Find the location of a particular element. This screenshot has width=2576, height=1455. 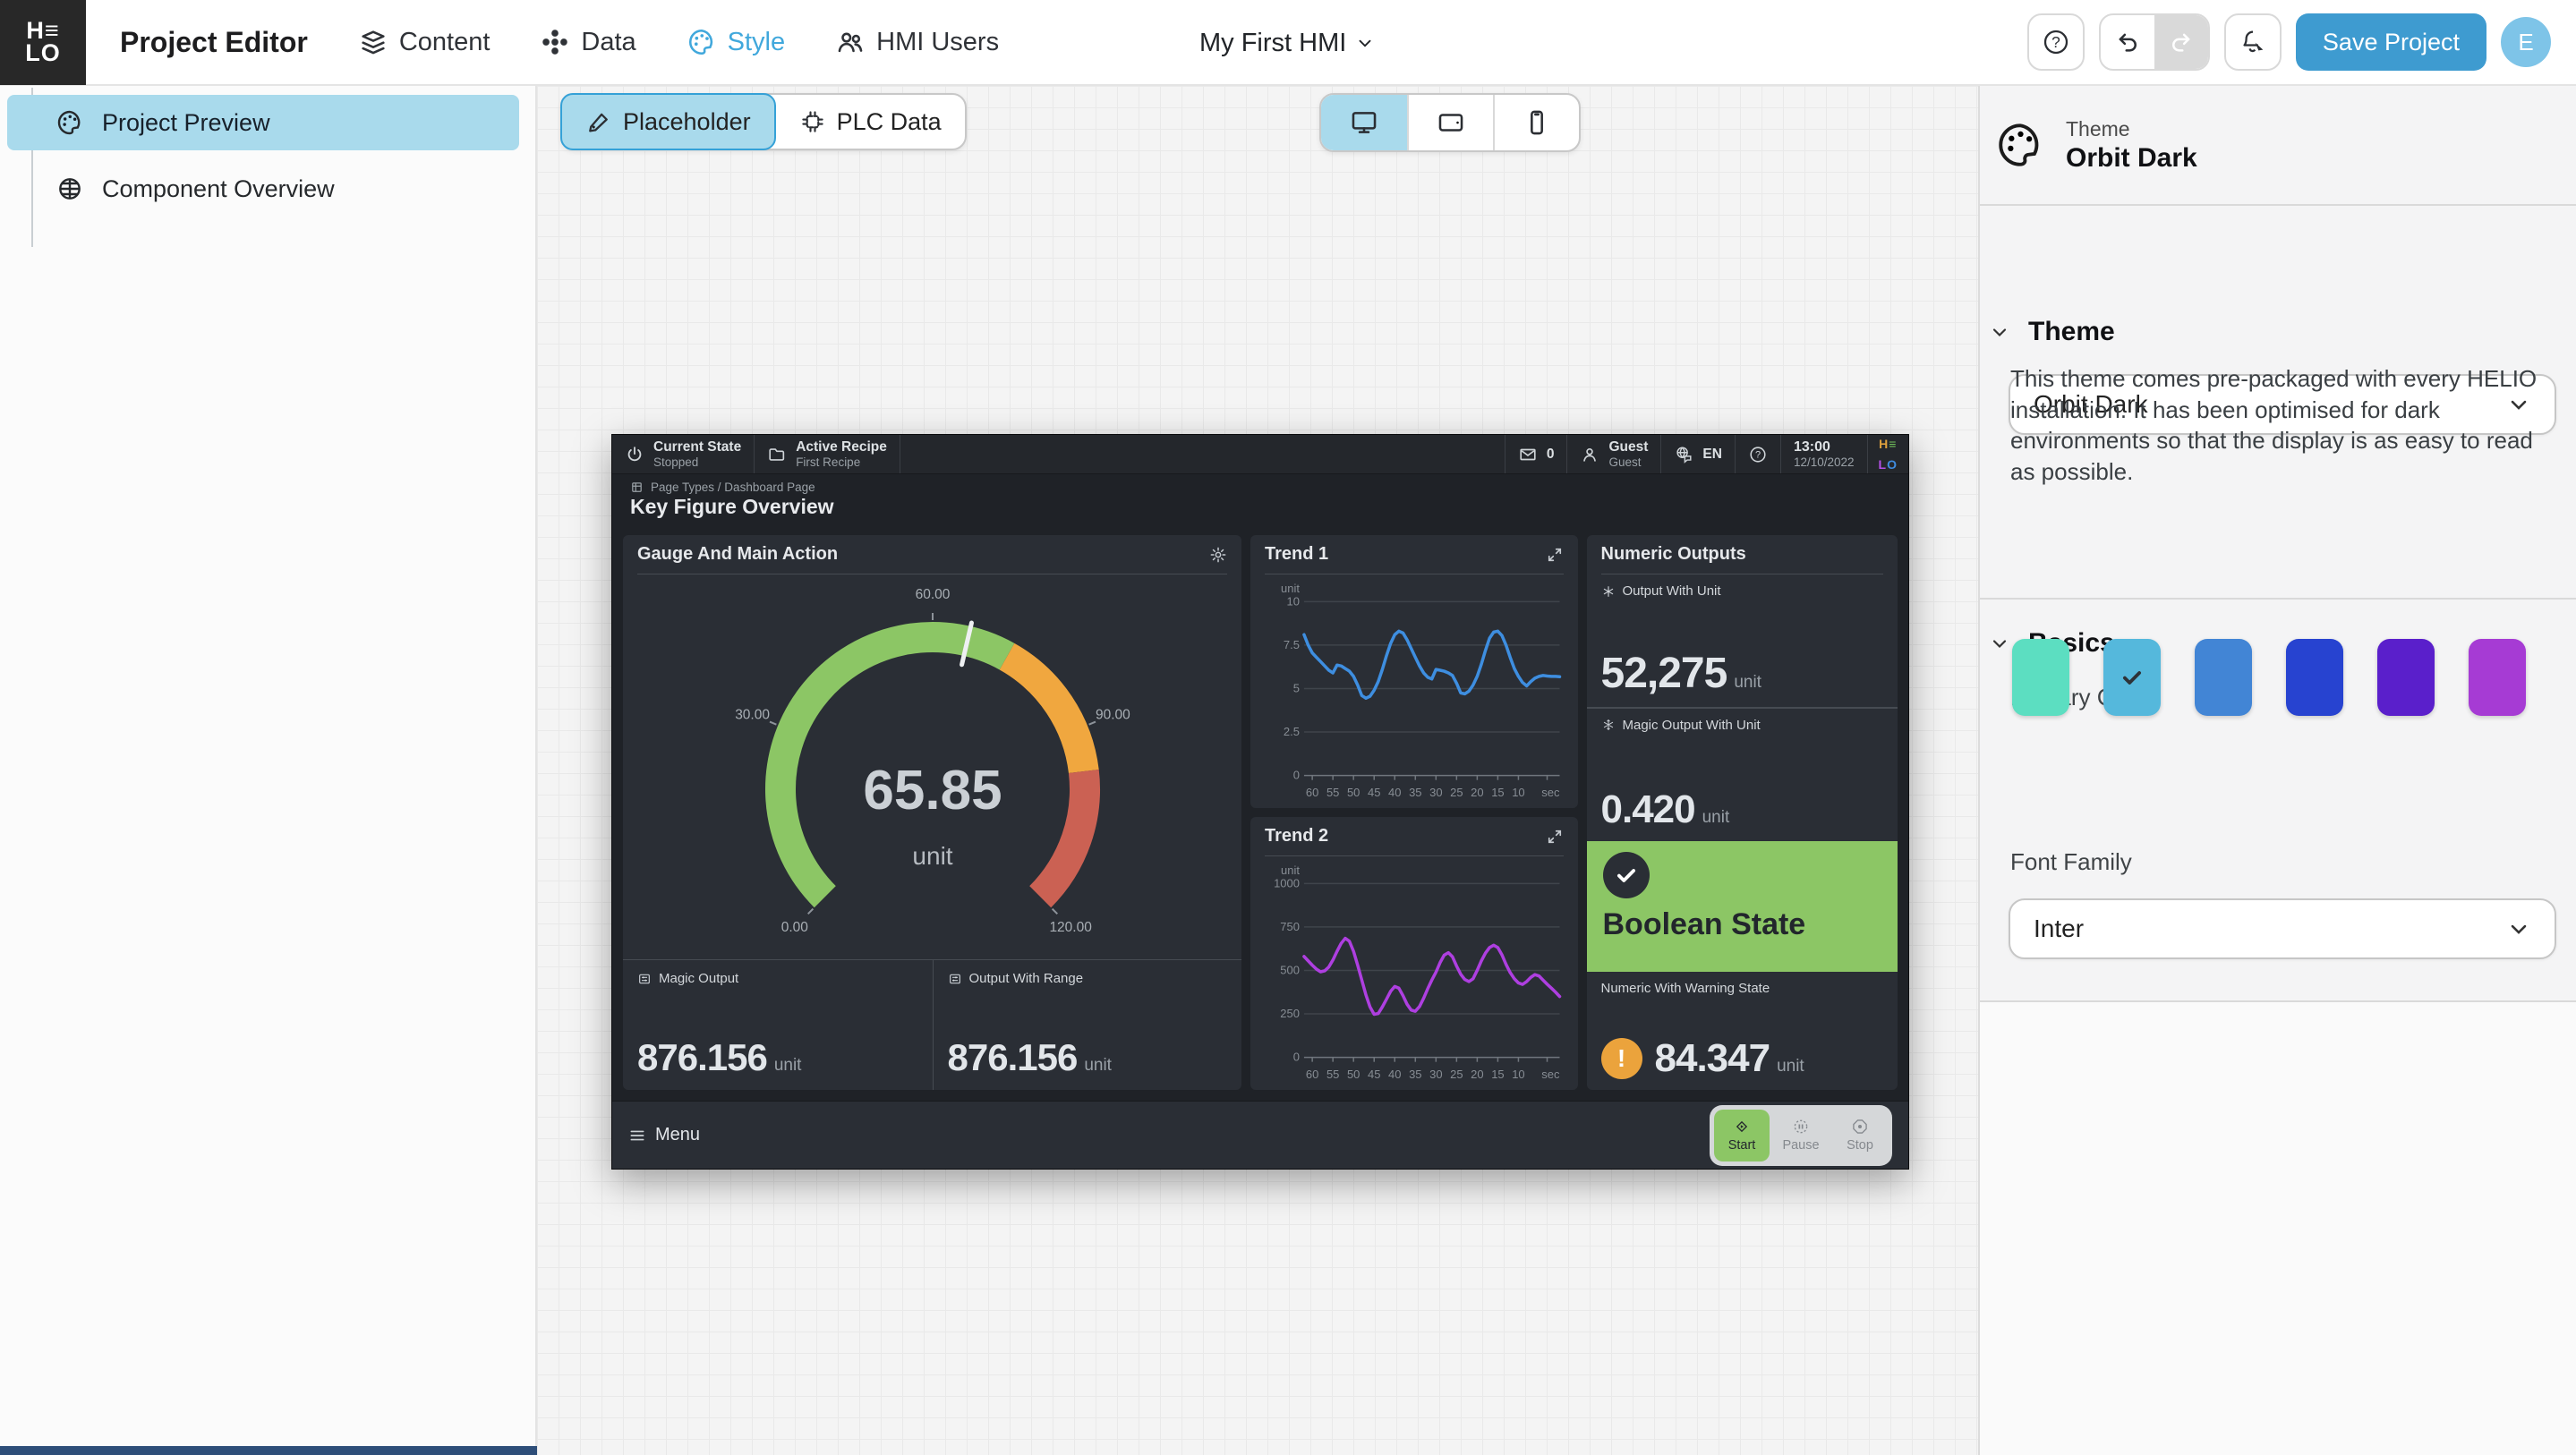

boolean-state-card: Boolean State is located at coordinates (1742, 906).